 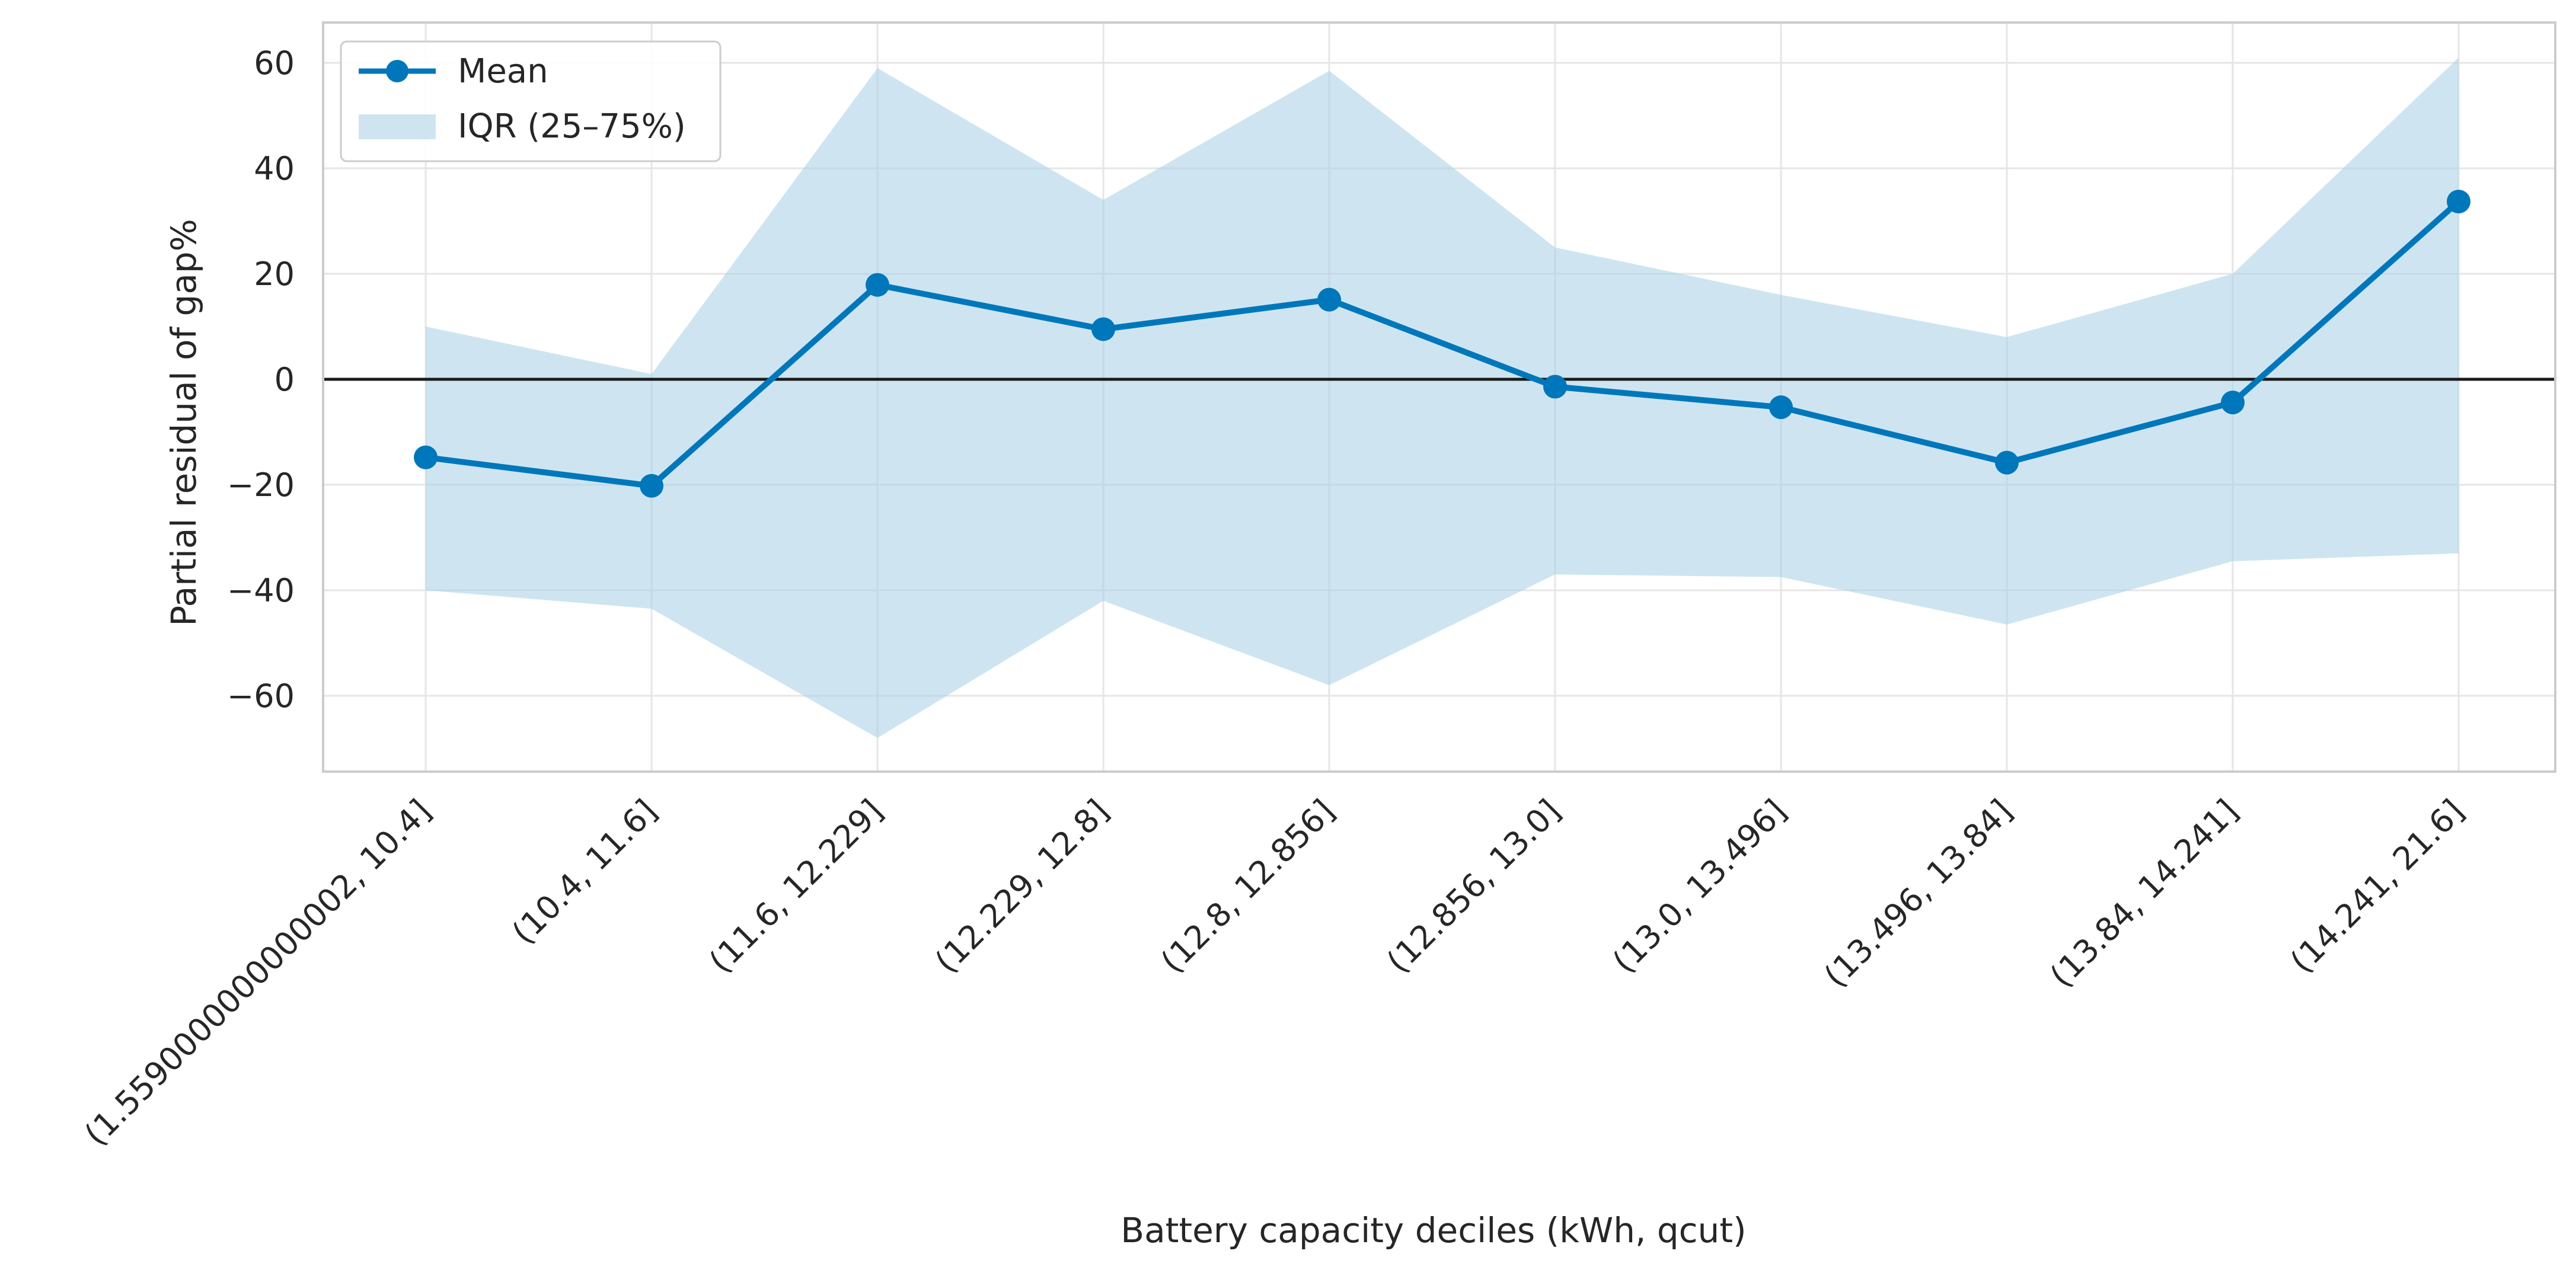 What do you see at coordinates (397, 126) in the screenshot?
I see `legend-iqr-swatch` at bounding box center [397, 126].